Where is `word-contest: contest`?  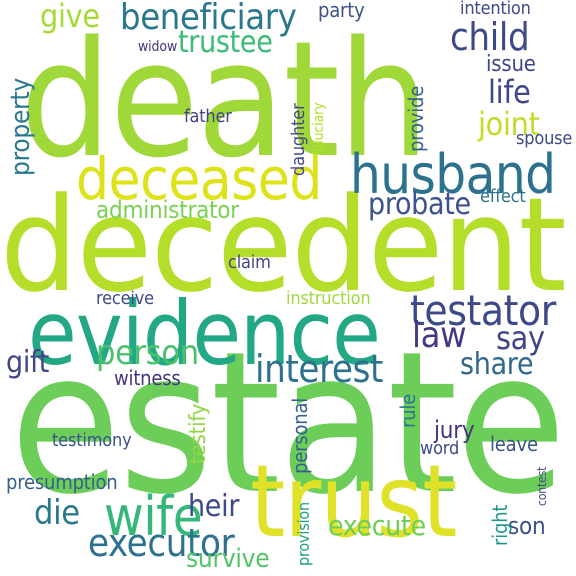
word-contest: contest is located at coordinates (542, 486).